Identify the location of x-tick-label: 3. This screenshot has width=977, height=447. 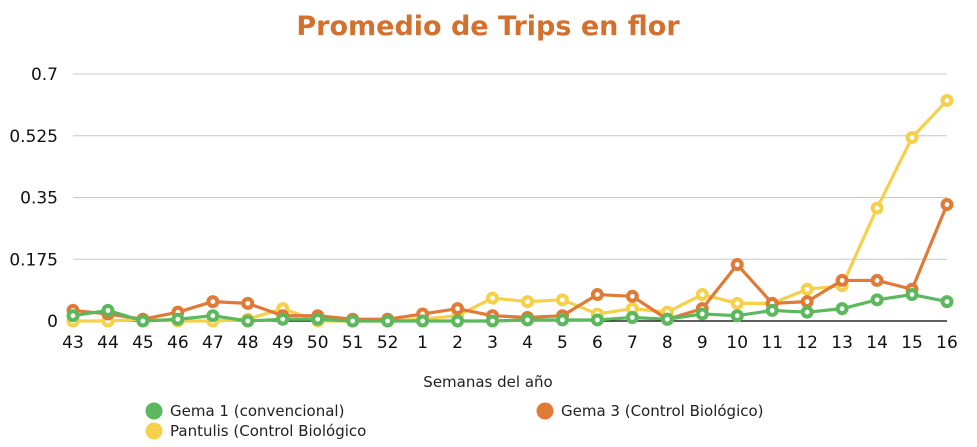
(492, 343).